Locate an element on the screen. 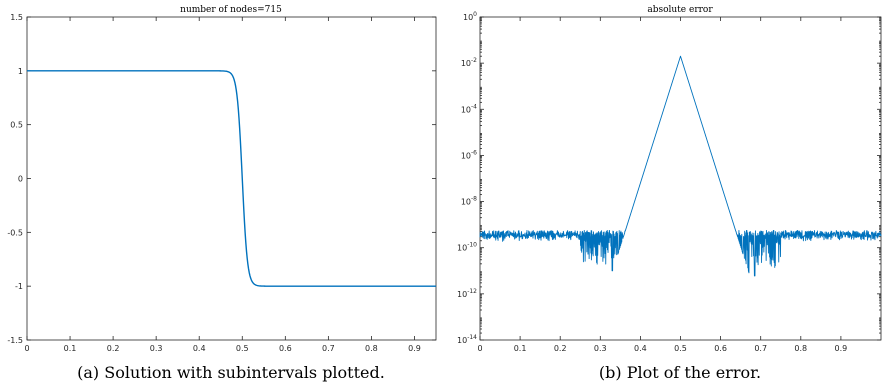 This screenshot has height=387, width=883. solution-x-tick-label: 0.6 is located at coordinates (285, 348).